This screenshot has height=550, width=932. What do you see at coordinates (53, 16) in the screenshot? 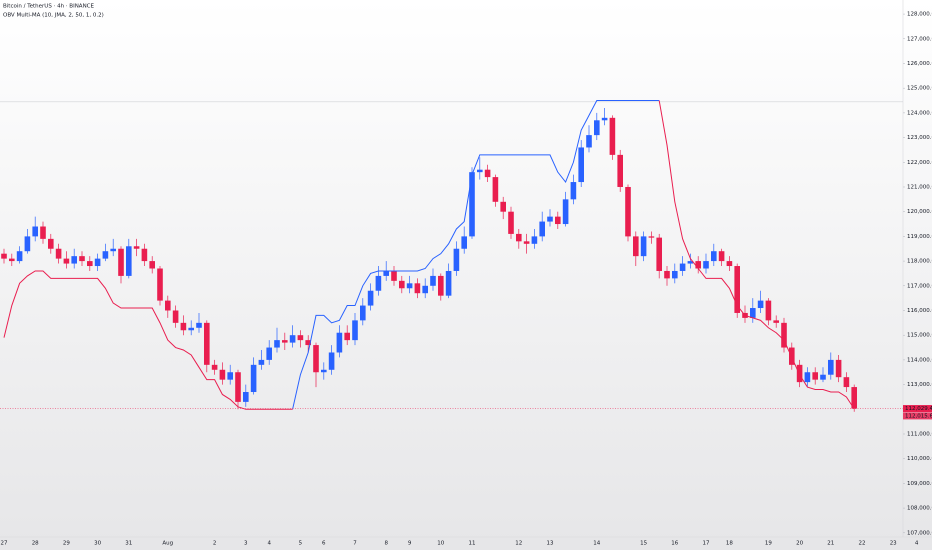
I see `indicator-name: OBV Multi-MA (10, JMA, 2, 50, 1, 0.2)` at bounding box center [53, 16].